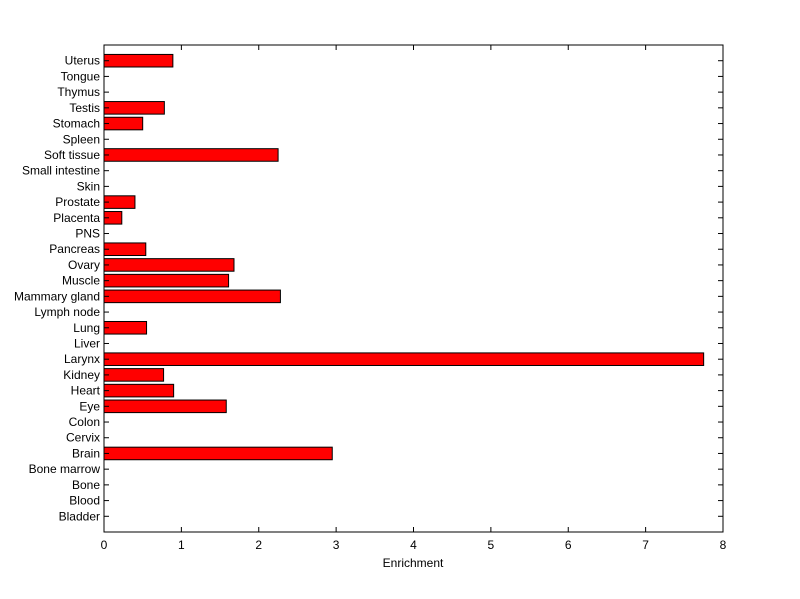 The height and width of the screenshot is (599, 800). Describe the element at coordinates (404, 359) in the screenshot. I see `bar-larynx` at that location.